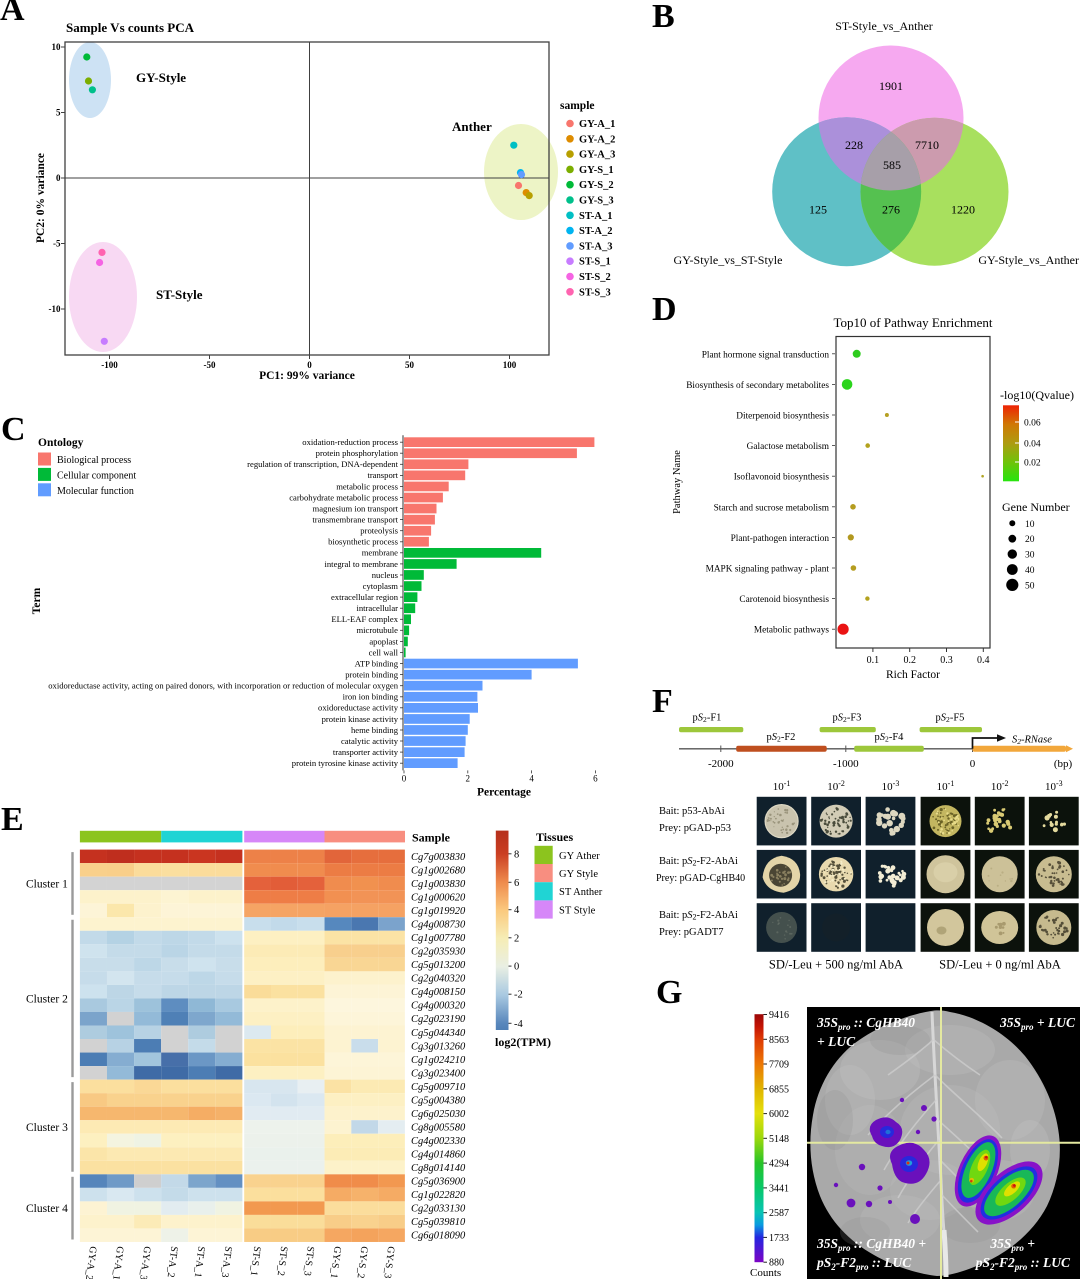  Describe the element at coordinates (780, 539) in the screenshot. I see `svg-text: Plant-pathogen interaction` at that location.